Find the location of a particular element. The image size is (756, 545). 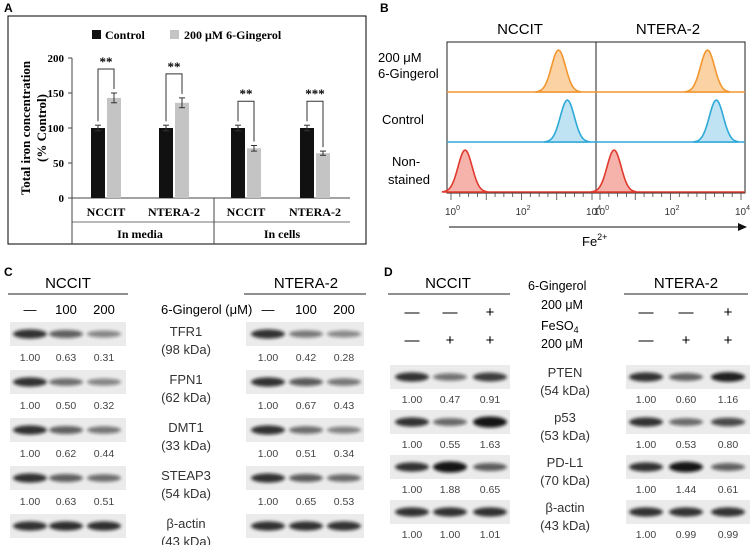

group-label-cells: In cells is located at coordinates (282, 234).